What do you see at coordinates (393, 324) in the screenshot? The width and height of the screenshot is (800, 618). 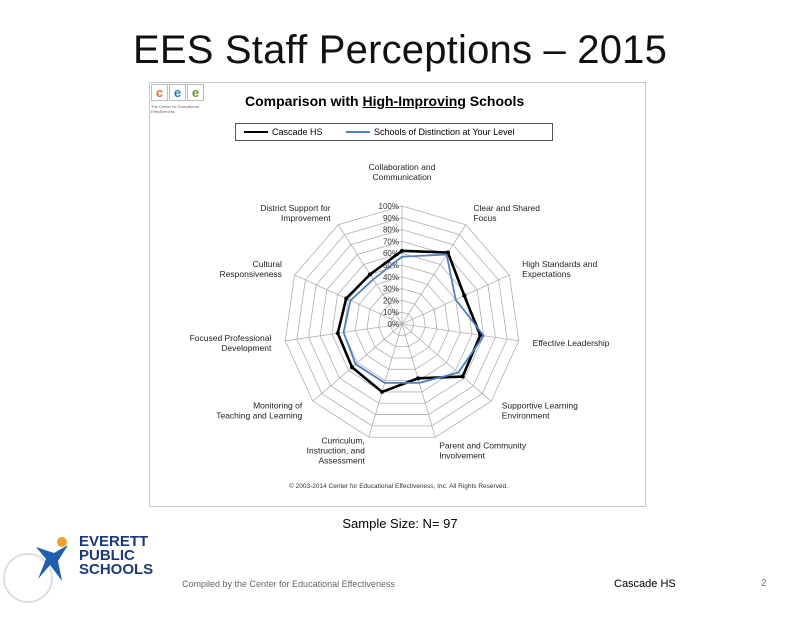 I see `radial-tick-label: 0%` at bounding box center [393, 324].